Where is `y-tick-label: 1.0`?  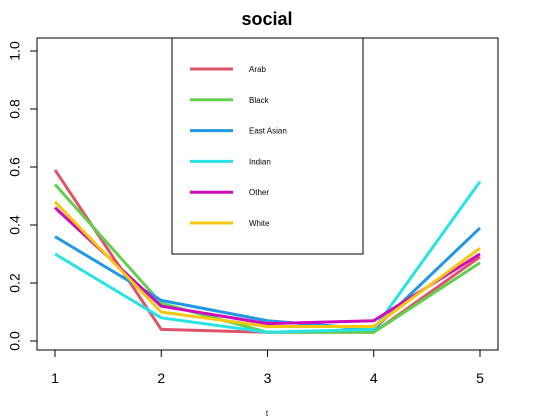
y-tick-label: 1.0 is located at coordinates (15, 51).